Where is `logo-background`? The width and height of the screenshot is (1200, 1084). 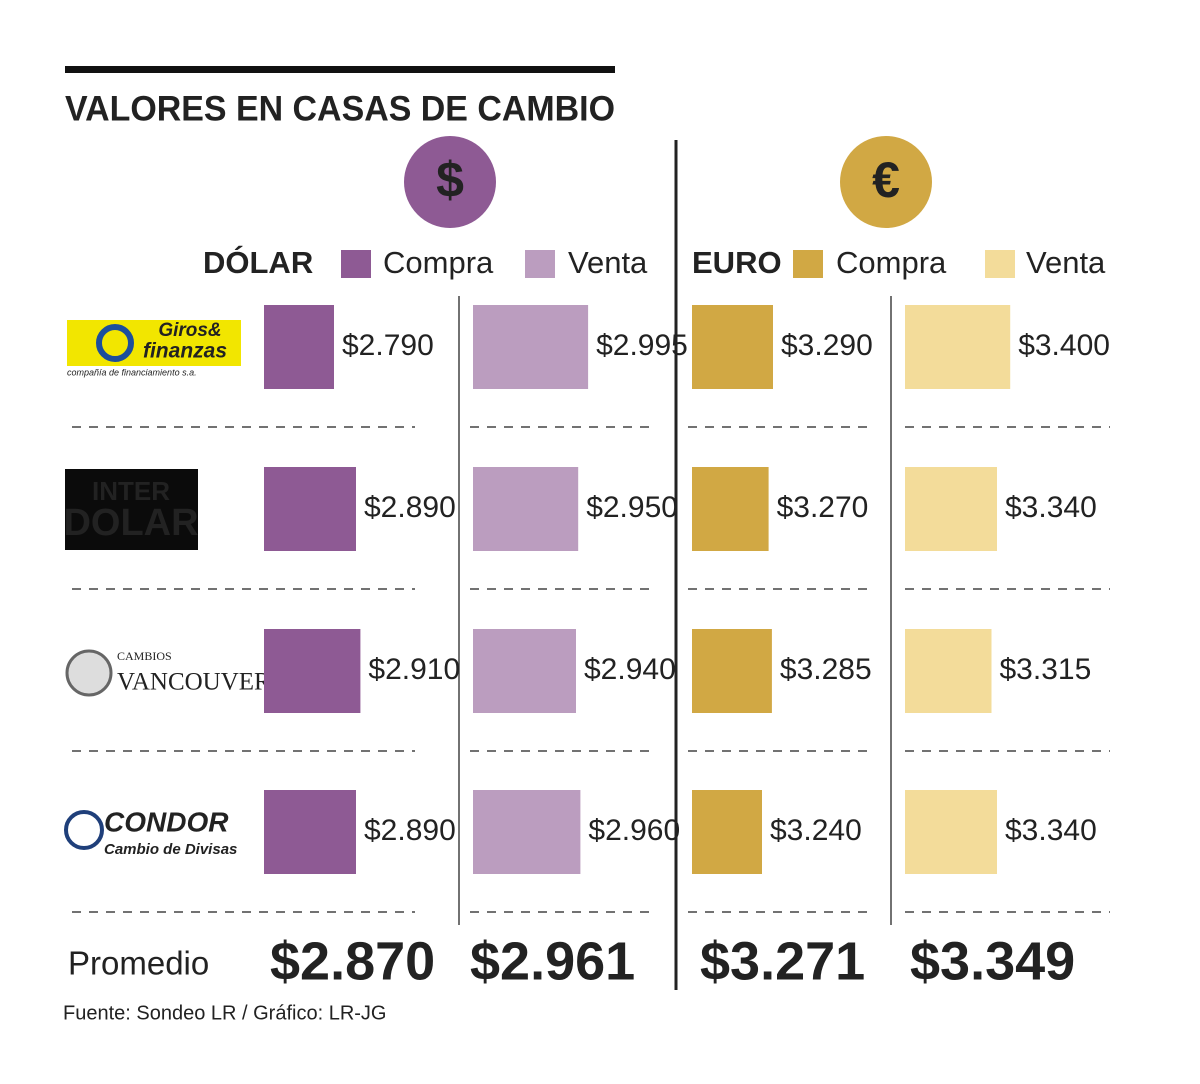
logo-background is located at coordinates (131, 509).